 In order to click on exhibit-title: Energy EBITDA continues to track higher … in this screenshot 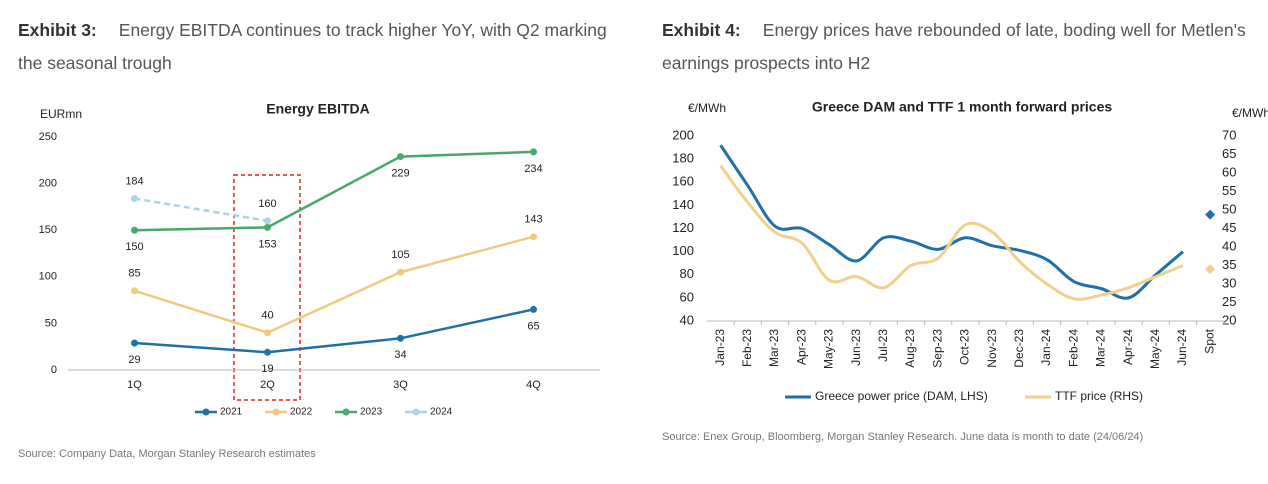, I will do `click(312, 46)`.